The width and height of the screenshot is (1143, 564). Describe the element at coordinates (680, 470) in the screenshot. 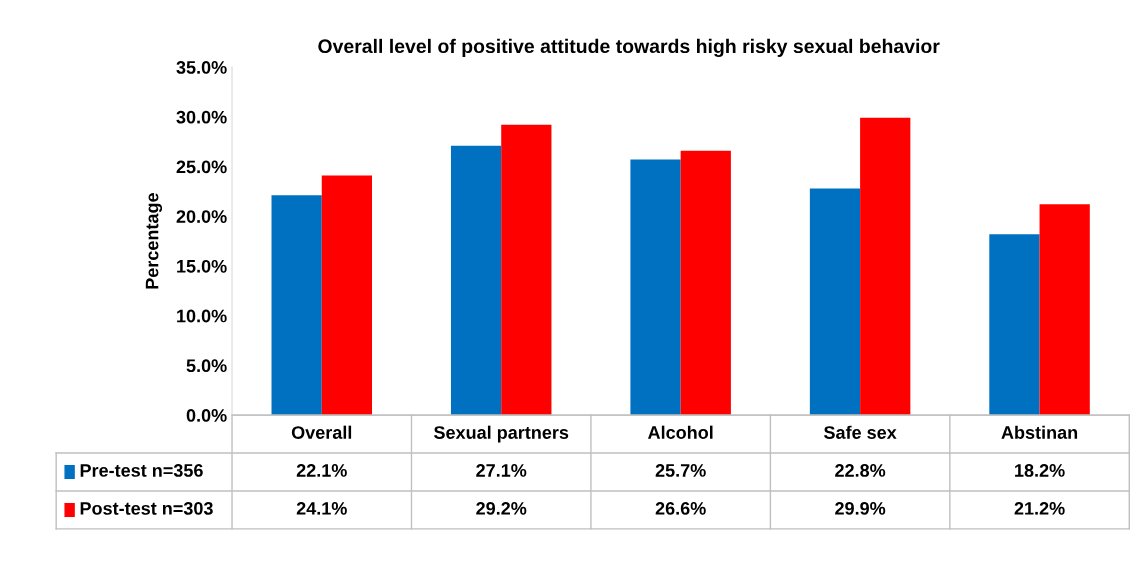

I see `data-label: 25.7%` at that location.